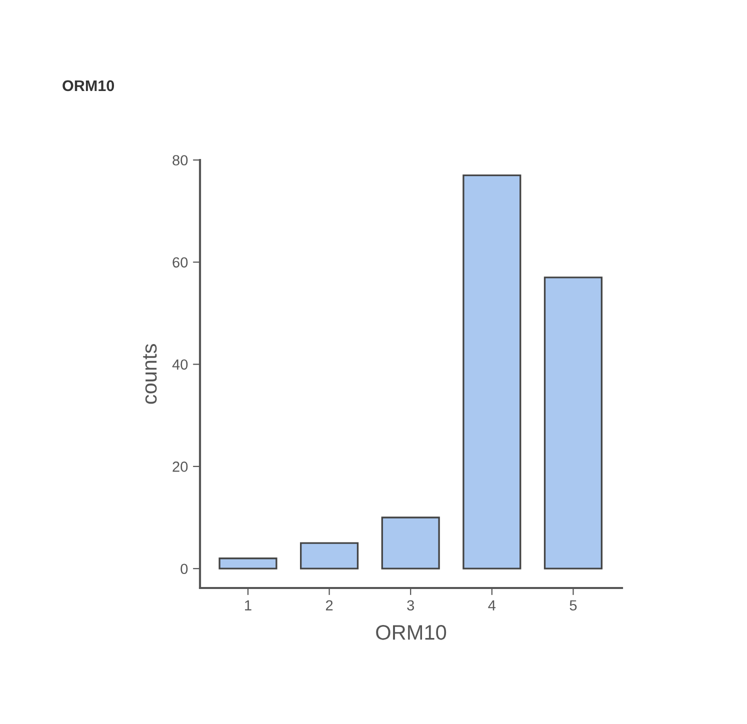 The width and height of the screenshot is (747, 724). I want to click on y-tick-label: 80, so click(180, 160).